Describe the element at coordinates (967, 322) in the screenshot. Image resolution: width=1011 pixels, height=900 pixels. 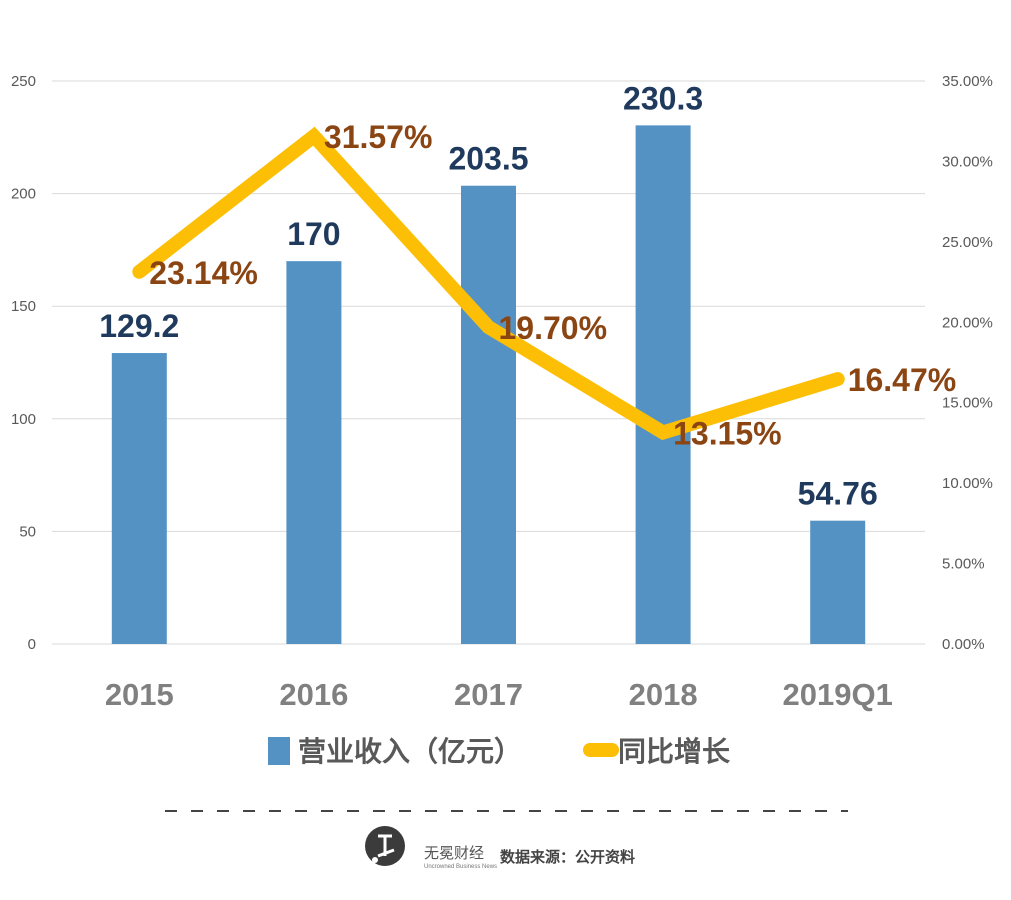
I see `right-tick-label: 20.00%` at that location.